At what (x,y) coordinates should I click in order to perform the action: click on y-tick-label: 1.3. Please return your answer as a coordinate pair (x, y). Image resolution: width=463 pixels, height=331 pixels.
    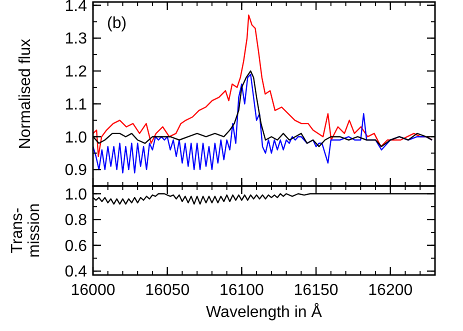
    Looking at the image, I should click on (76, 39).